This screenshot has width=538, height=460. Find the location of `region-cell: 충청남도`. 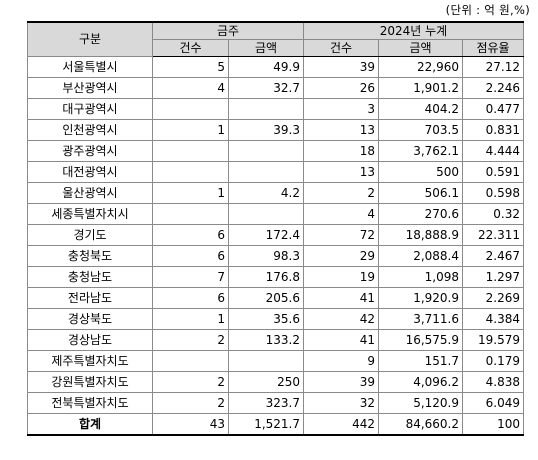

region-cell: 충청남도 is located at coordinates (90, 277).